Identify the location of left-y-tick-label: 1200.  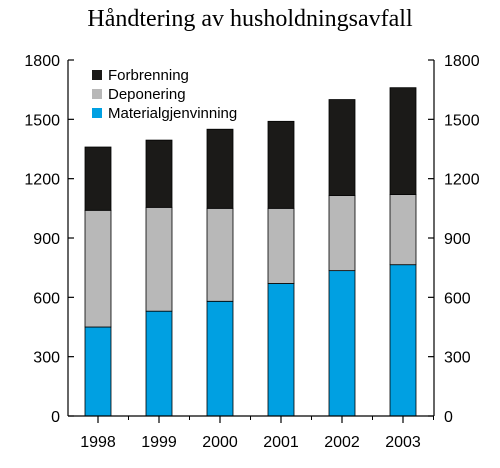
(42, 180).